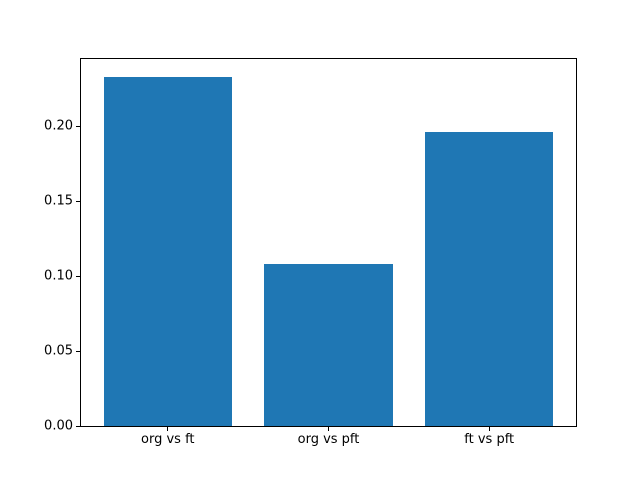 The width and height of the screenshot is (640, 480). What do you see at coordinates (58, 201) in the screenshot?
I see `y-axis-tick-label: 0.15` at bounding box center [58, 201].